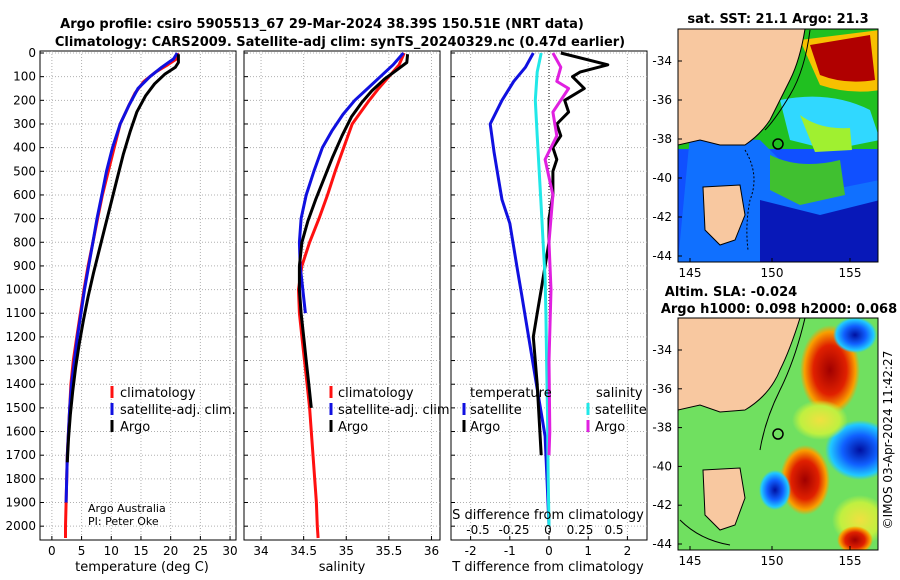  What do you see at coordinates (628, 551) in the screenshot?
I see `x-tick-label: 2` at bounding box center [628, 551].